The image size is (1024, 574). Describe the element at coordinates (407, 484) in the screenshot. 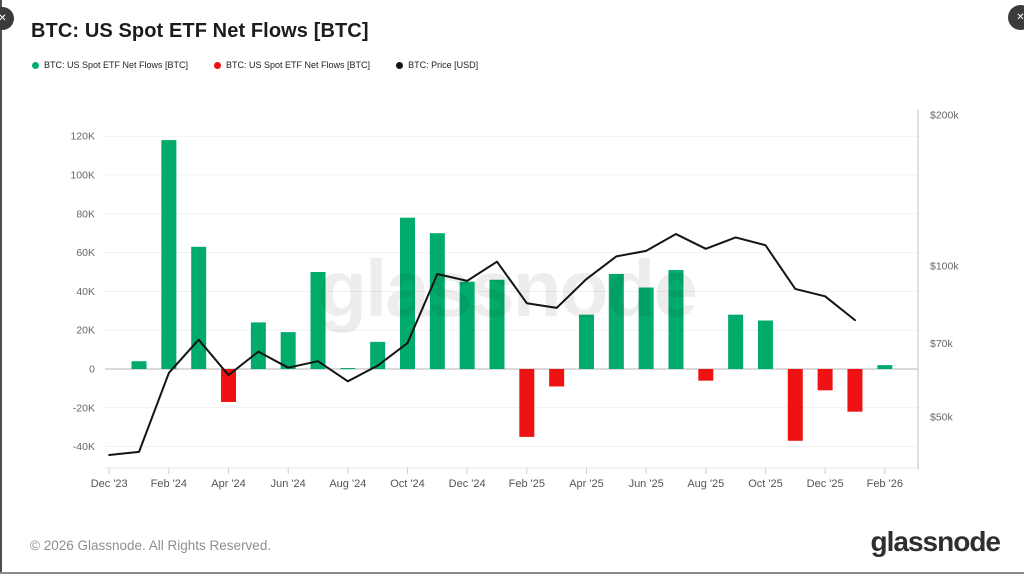

I see `svg-text: Oct '24` at that location.